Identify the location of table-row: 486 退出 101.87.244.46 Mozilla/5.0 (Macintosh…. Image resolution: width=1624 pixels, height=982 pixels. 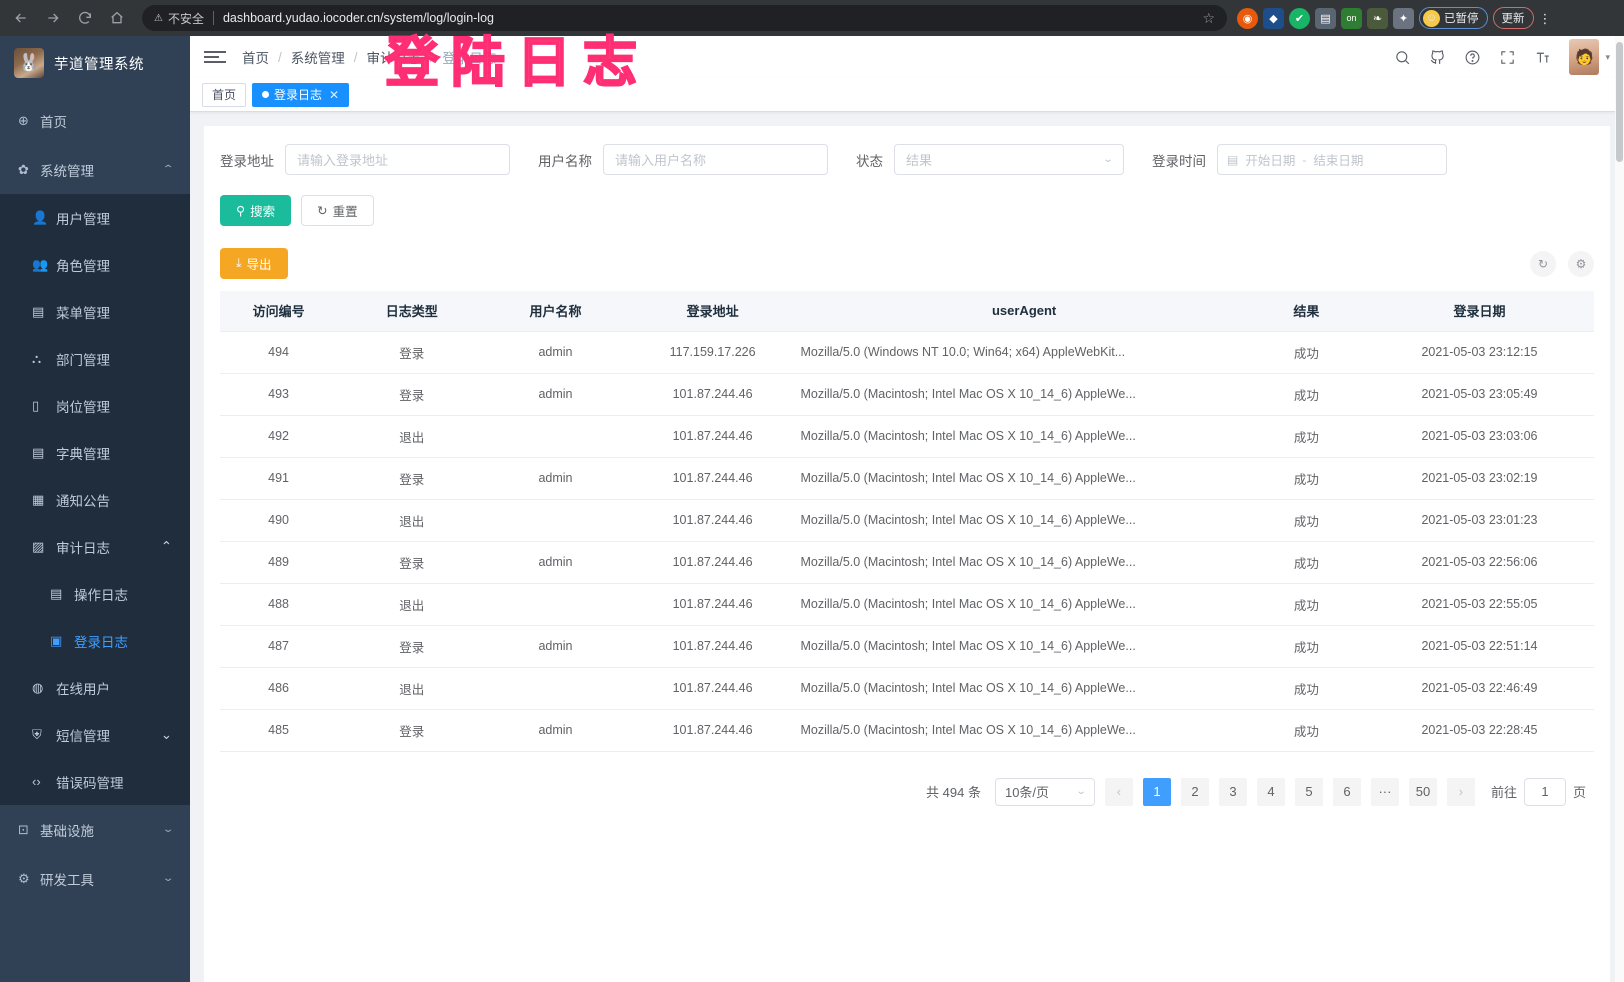
(907, 688).